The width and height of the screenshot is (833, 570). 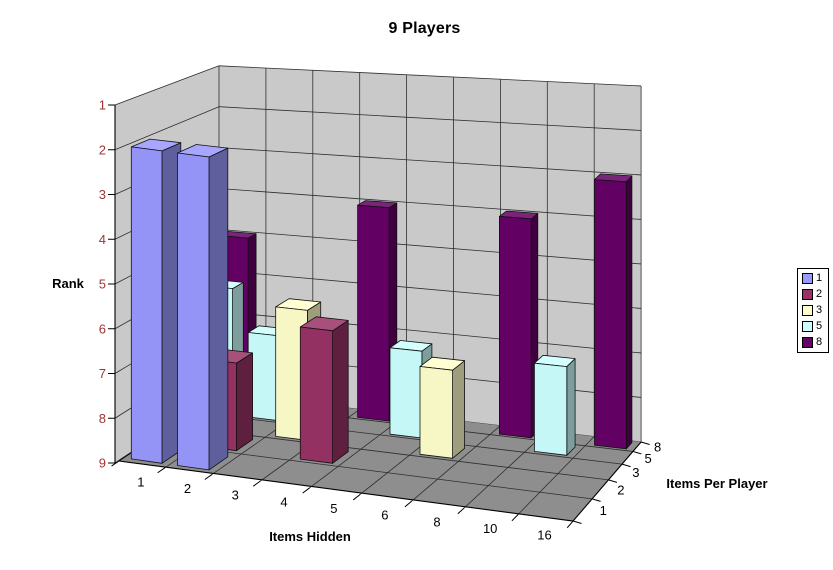 What do you see at coordinates (657, 447) in the screenshot?
I see `depth-tick-label: 8` at bounding box center [657, 447].